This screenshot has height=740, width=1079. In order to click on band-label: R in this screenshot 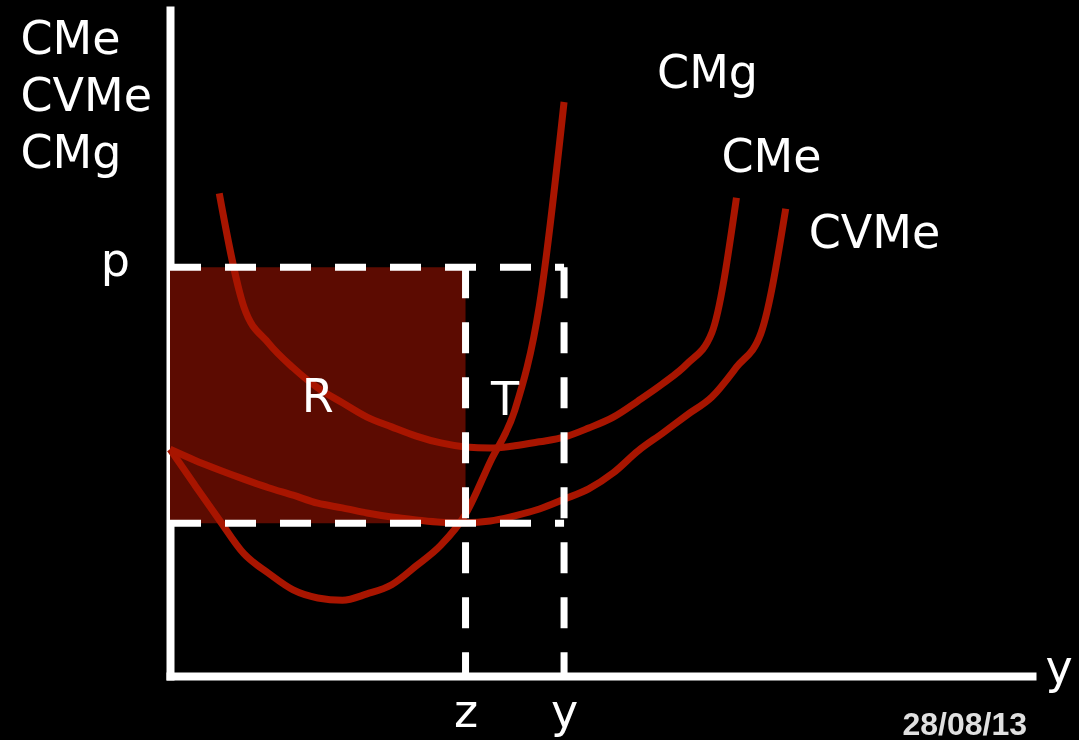, I will do `click(317, 396)`.